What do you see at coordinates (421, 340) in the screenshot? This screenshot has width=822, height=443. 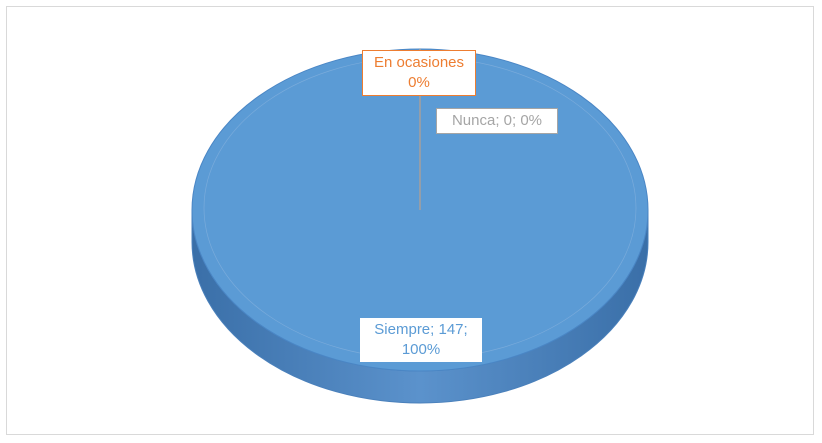 I see `data-label: Siempre; 147; 100%` at bounding box center [421, 340].